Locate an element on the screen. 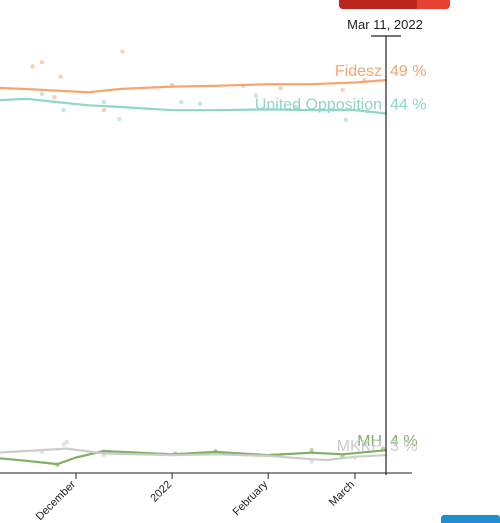 This screenshot has width=500, height=523. series-line-fidesz is located at coordinates (194, 86).